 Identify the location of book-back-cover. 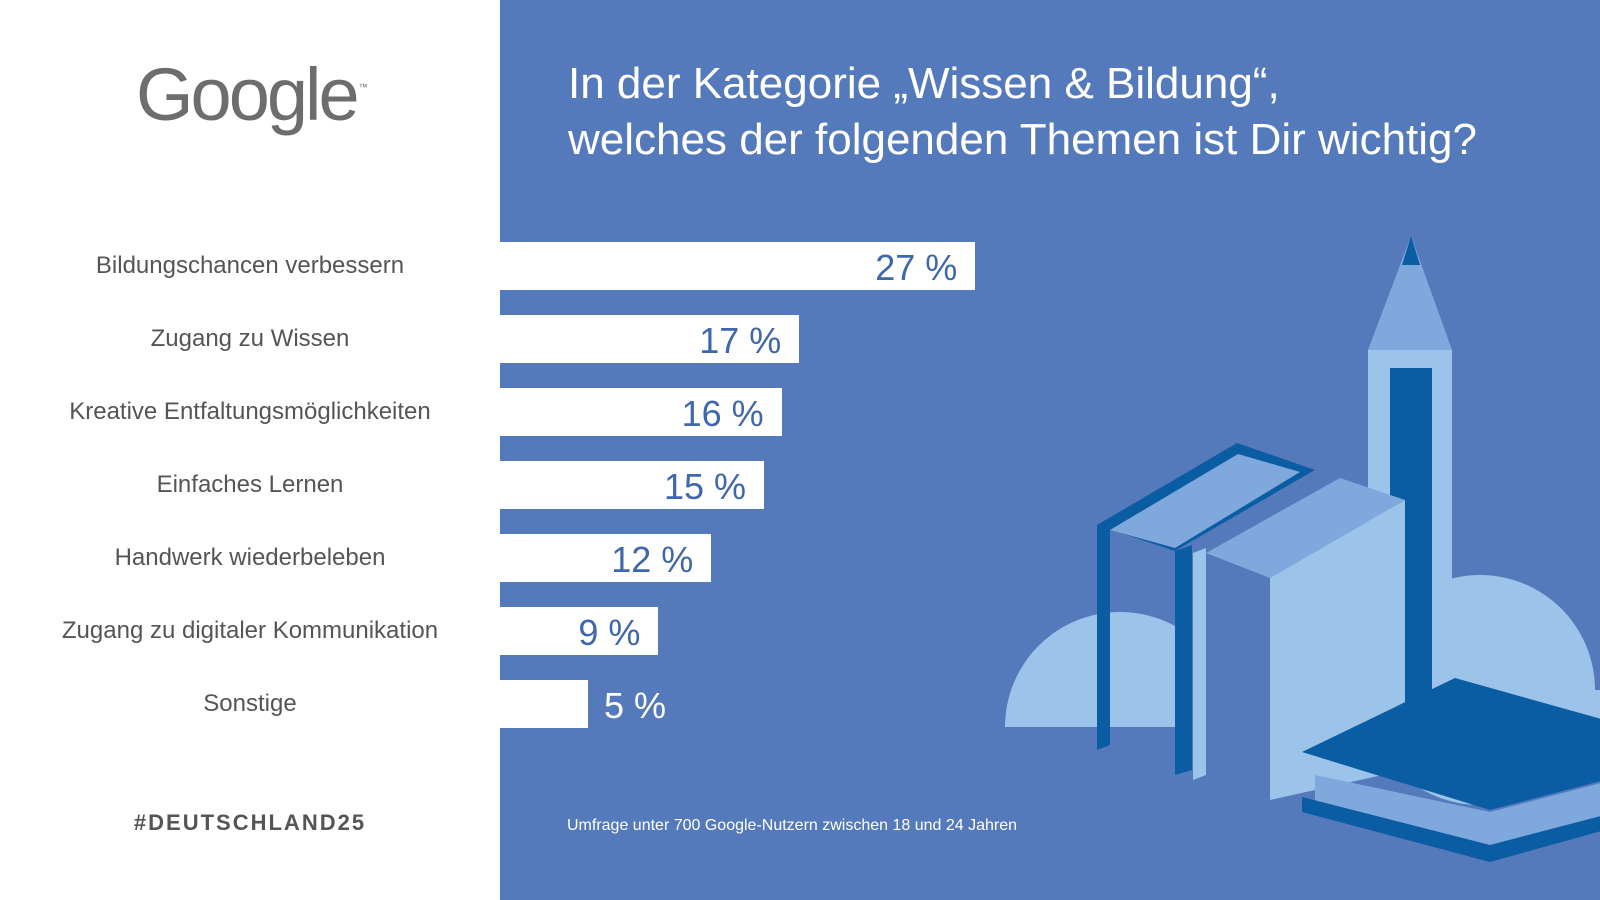
(1205, 501).